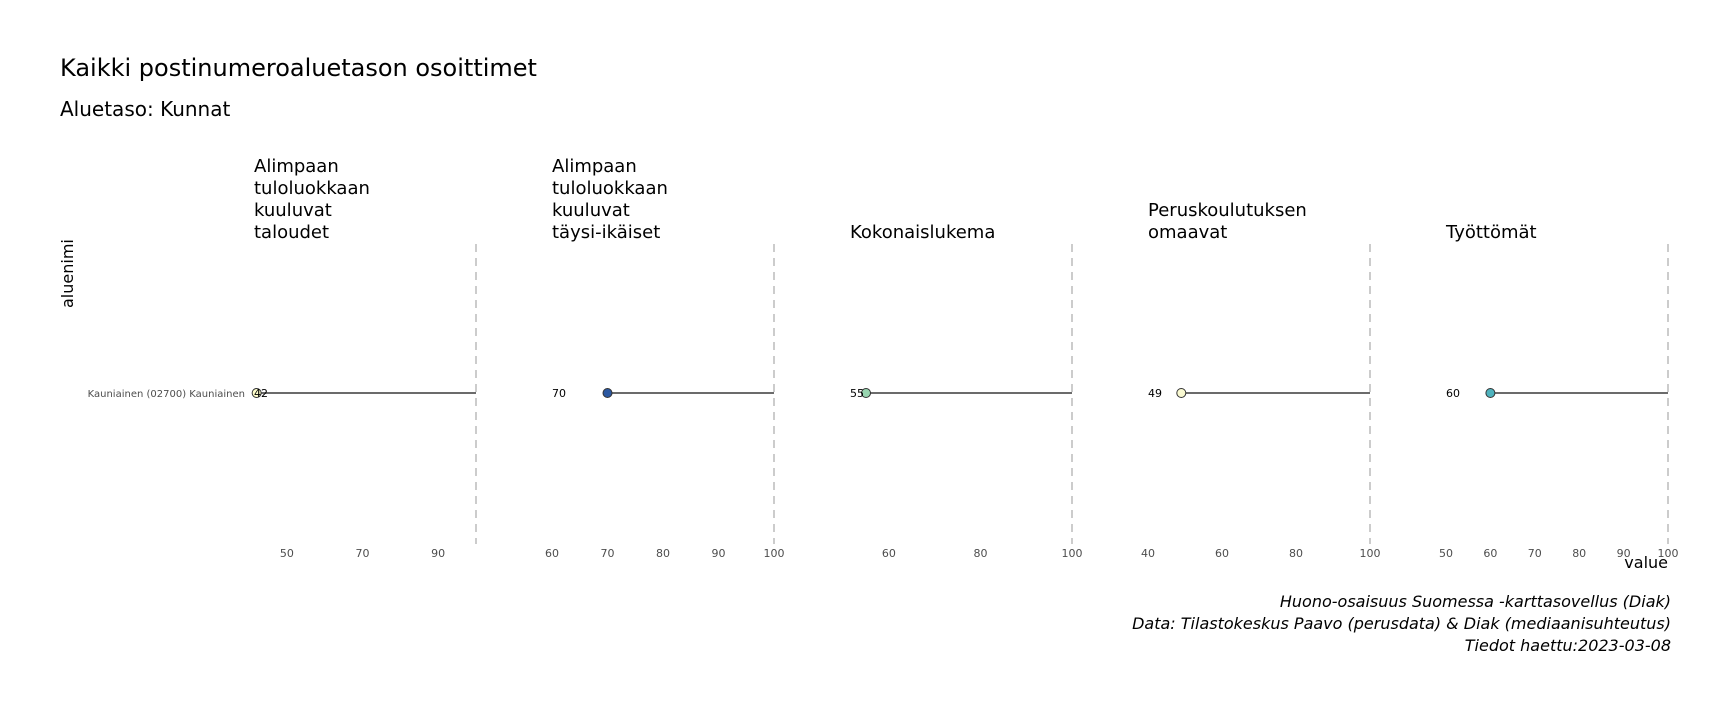 This screenshot has height=706, width=1728. I want to click on facet-label-0: Alimpaan tuloluokkaan kuuluvat taloudet, so click(312, 199).